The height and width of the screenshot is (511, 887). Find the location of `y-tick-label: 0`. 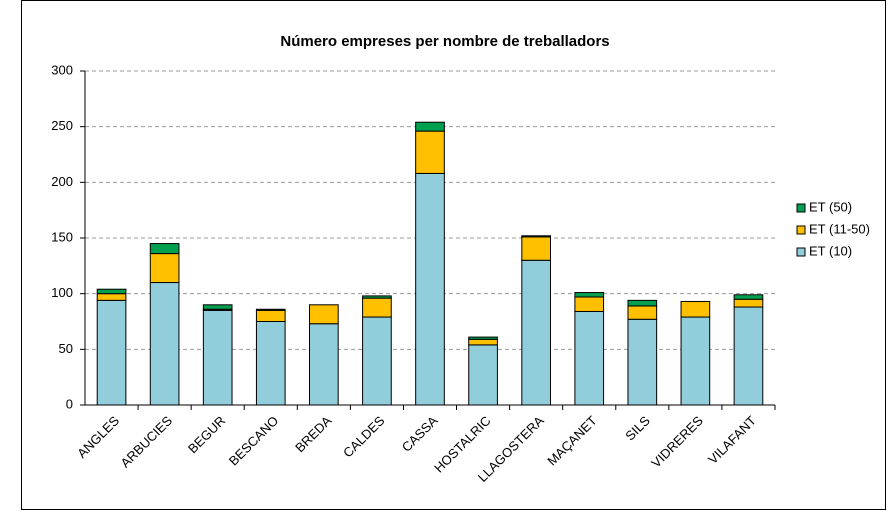

y-tick-label: 0 is located at coordinates (69, 403).